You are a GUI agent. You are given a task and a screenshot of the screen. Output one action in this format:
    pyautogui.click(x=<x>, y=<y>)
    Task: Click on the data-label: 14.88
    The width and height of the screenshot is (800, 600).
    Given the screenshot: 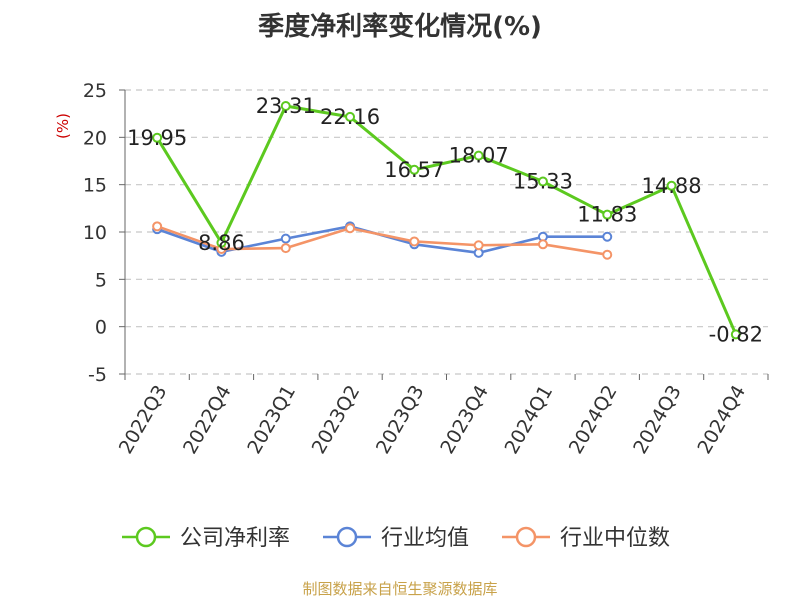 What is the action you would take?
    pyautogui.click(x=671, y=186)
    